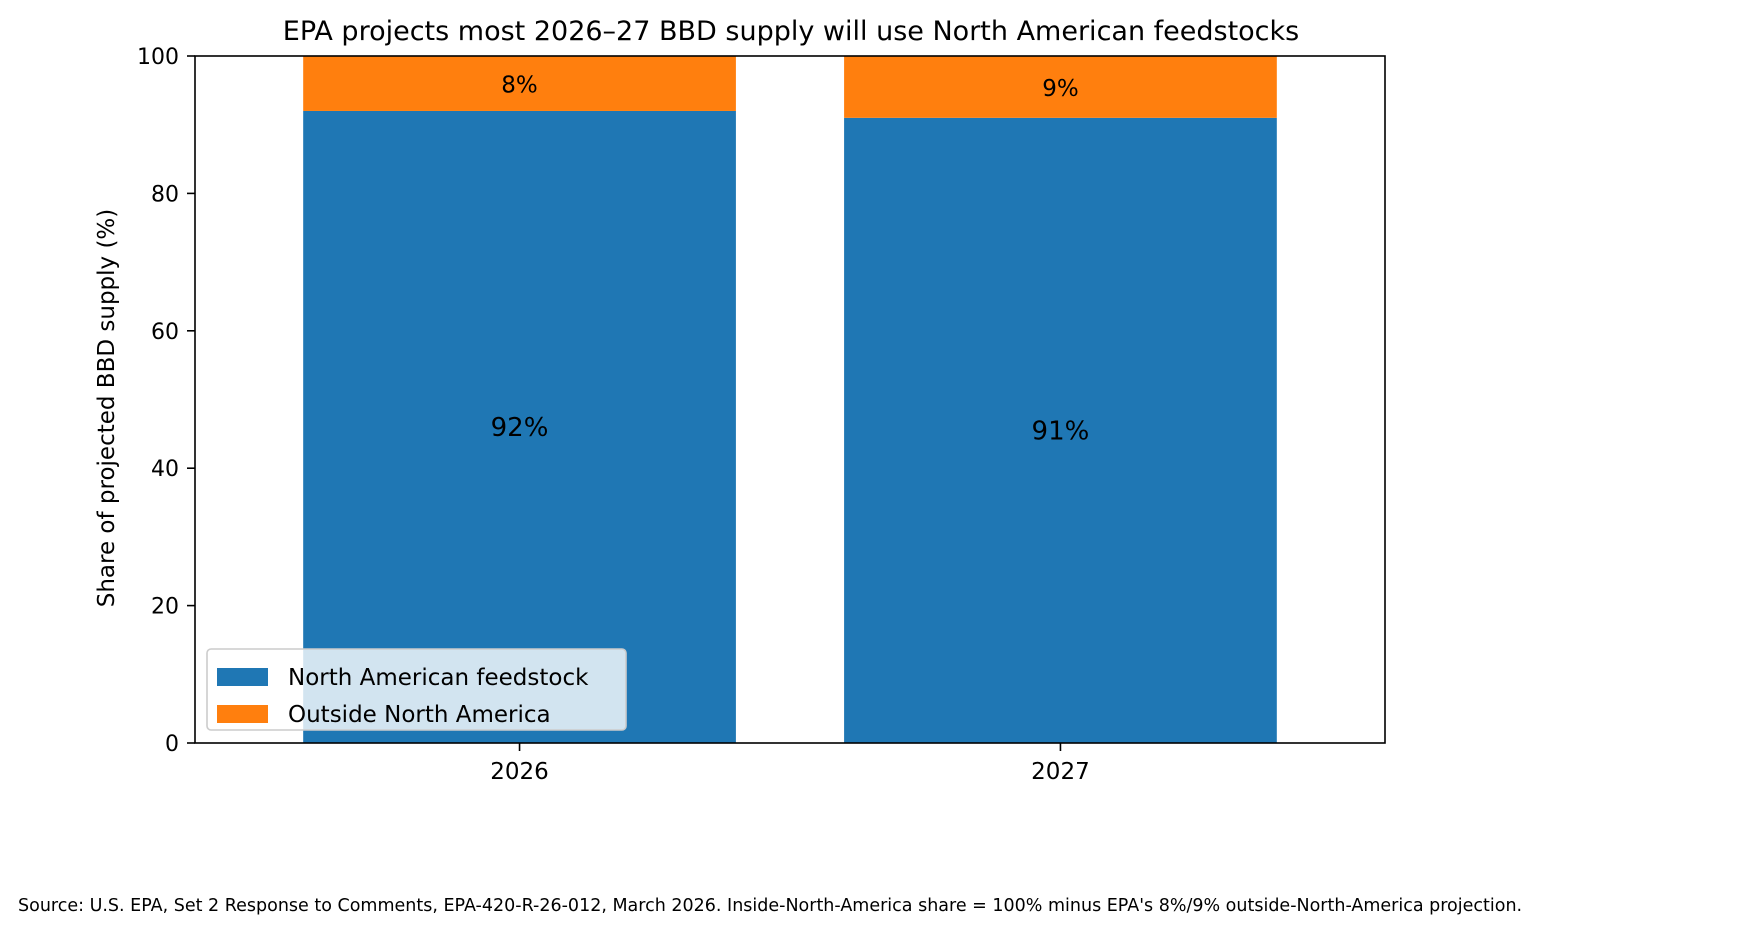 This screenshot has width=1759, height=937. I want to click on x-tick-label-2027: 2027, so click(1060, 772).